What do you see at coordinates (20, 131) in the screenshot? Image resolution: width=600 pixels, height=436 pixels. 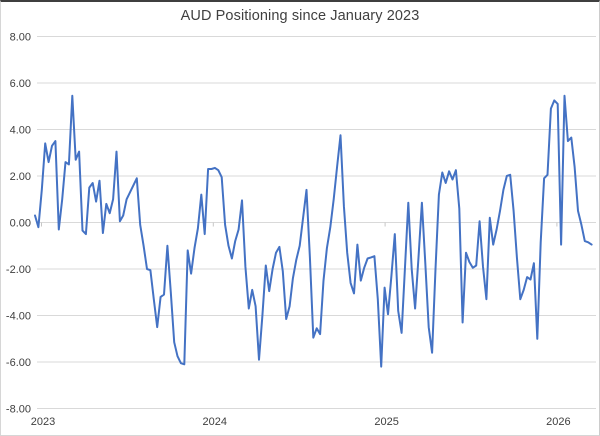 I see `y-axis-tick-label: 4.00` at bounding box center [20, 131].